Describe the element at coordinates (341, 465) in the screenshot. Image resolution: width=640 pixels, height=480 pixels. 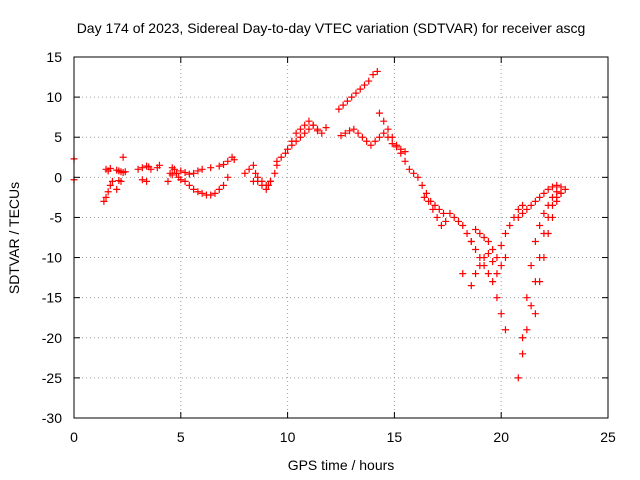
I see `x-axis-label: GPS time / hours` at that location.